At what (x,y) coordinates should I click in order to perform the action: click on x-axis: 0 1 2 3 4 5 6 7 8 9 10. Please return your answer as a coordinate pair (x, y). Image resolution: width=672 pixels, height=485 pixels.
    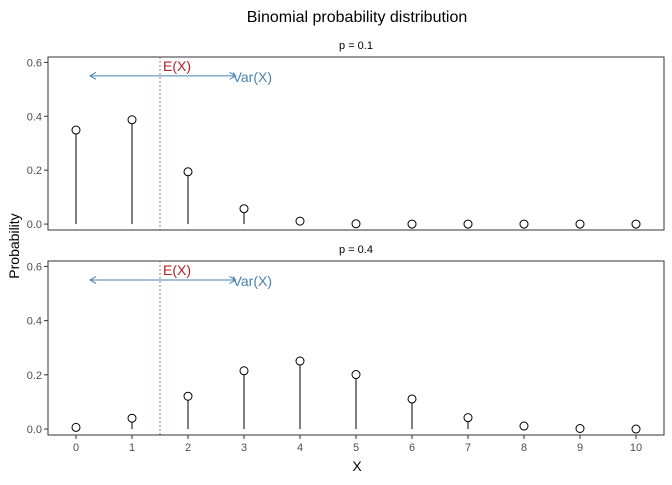
    Looking at the image, I should click on (357, 444).